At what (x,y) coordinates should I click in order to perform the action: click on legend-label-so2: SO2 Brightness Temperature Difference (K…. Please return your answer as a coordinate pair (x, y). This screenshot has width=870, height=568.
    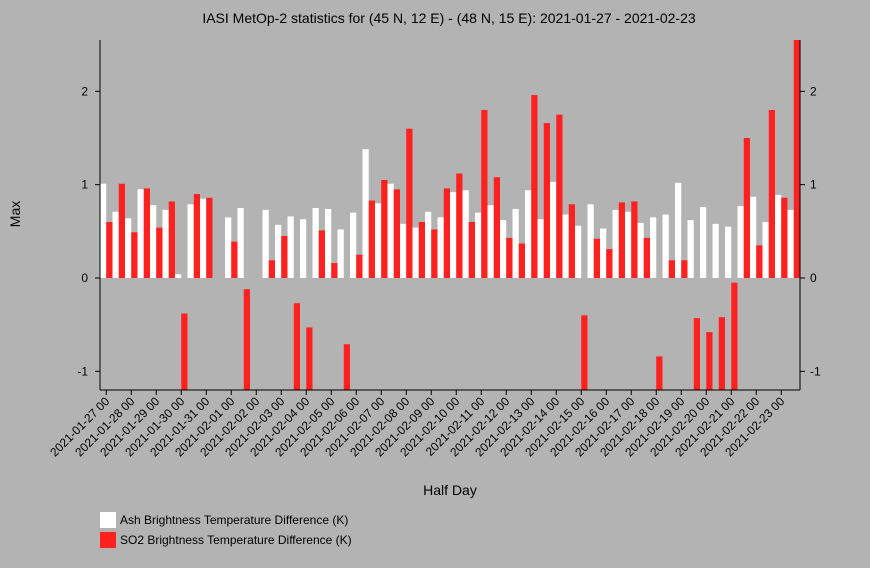
    Looking at the image, I should click on (236, 540).